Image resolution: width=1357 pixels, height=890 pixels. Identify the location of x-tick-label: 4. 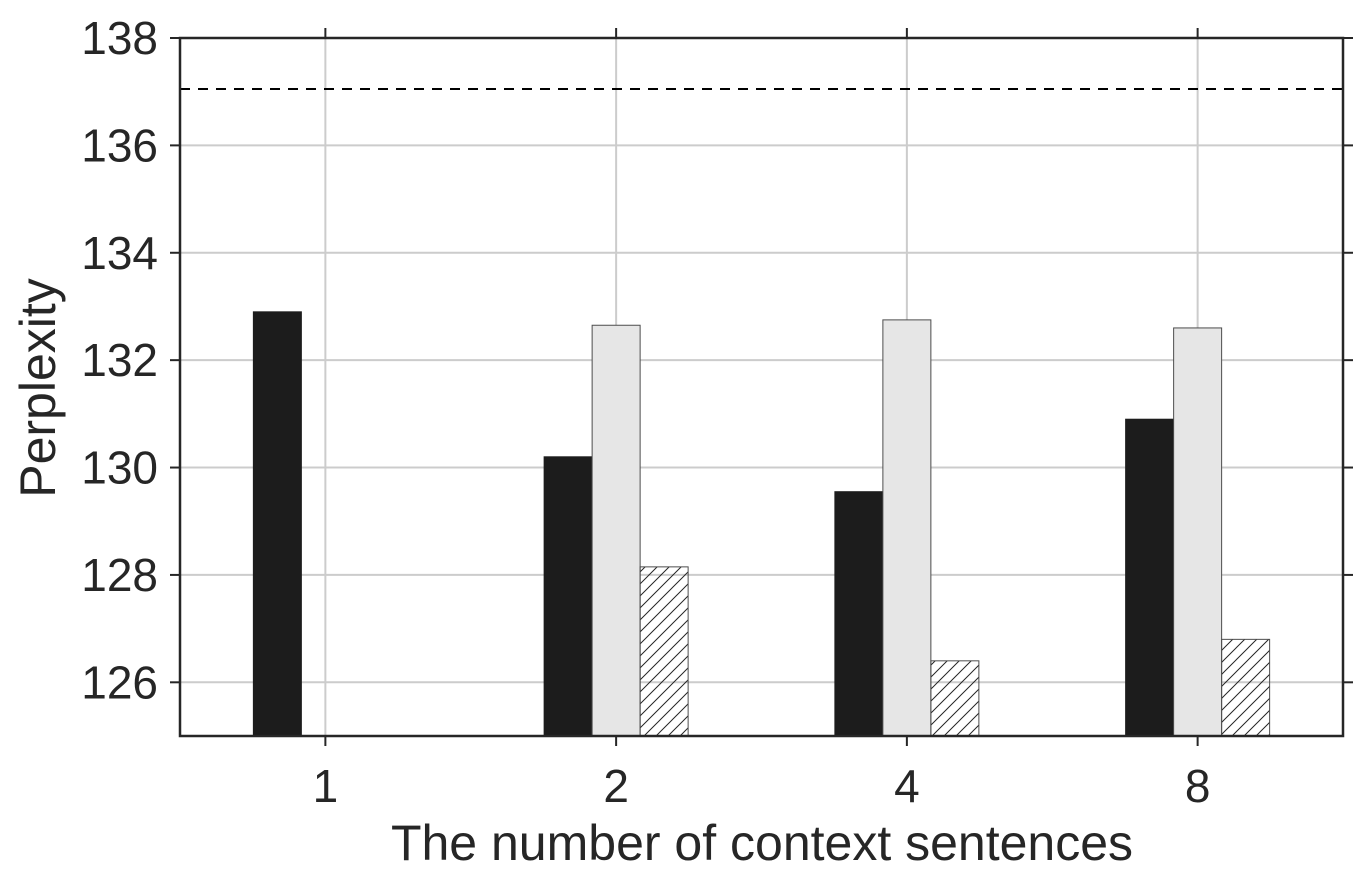
(907, 786).